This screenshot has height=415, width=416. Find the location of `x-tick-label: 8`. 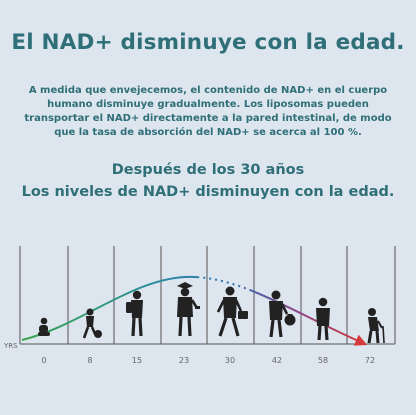

x-tick-label: 8 is located at coordinates (89, 360).